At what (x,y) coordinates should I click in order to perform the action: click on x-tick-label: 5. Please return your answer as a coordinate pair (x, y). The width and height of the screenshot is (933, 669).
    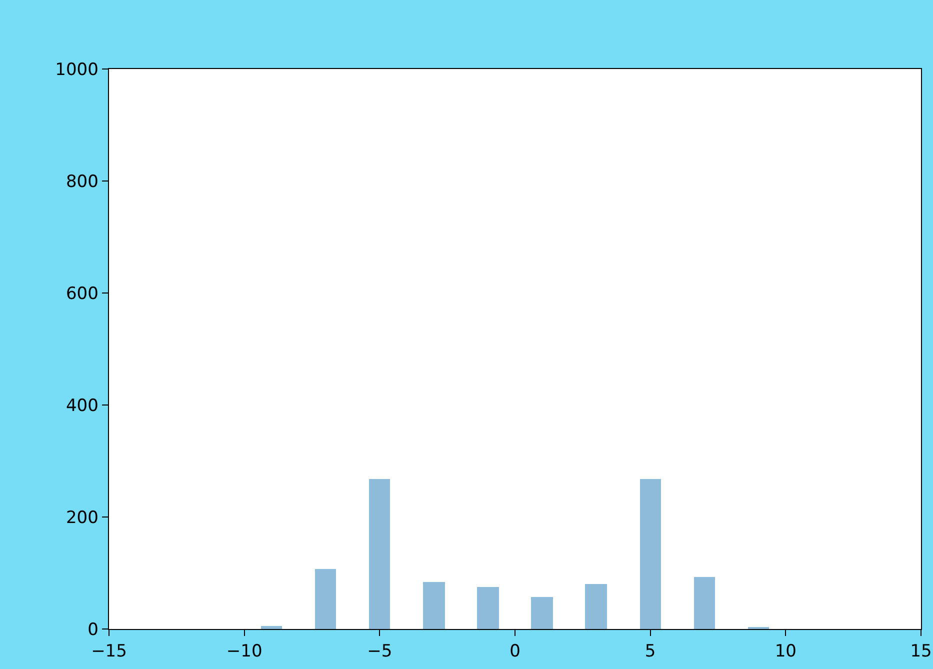
    Looking at the image, I should click on (650, 652).